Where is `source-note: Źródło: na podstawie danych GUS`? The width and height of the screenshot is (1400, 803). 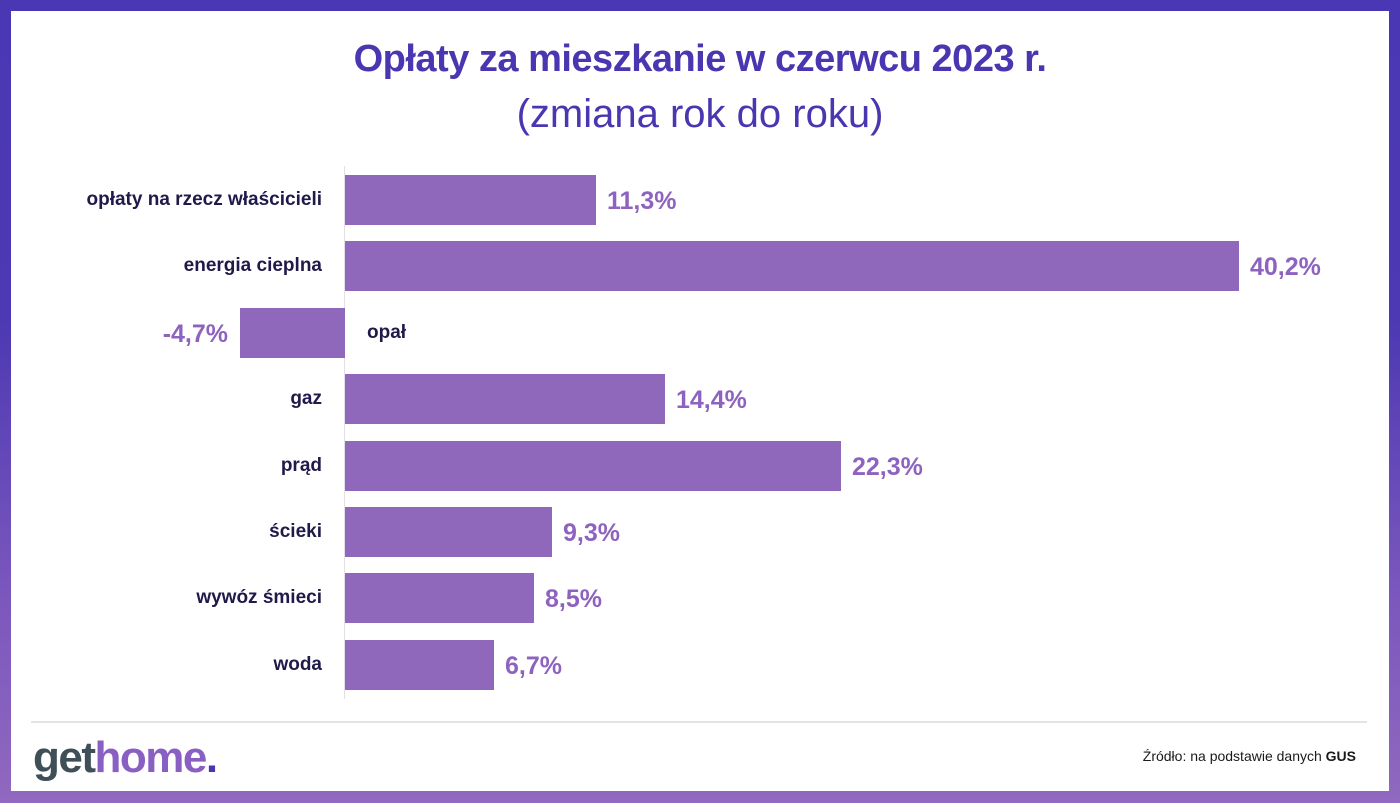
source-note: Źródło: na podstawie danych GUS is located at coordinates (1249, 756).